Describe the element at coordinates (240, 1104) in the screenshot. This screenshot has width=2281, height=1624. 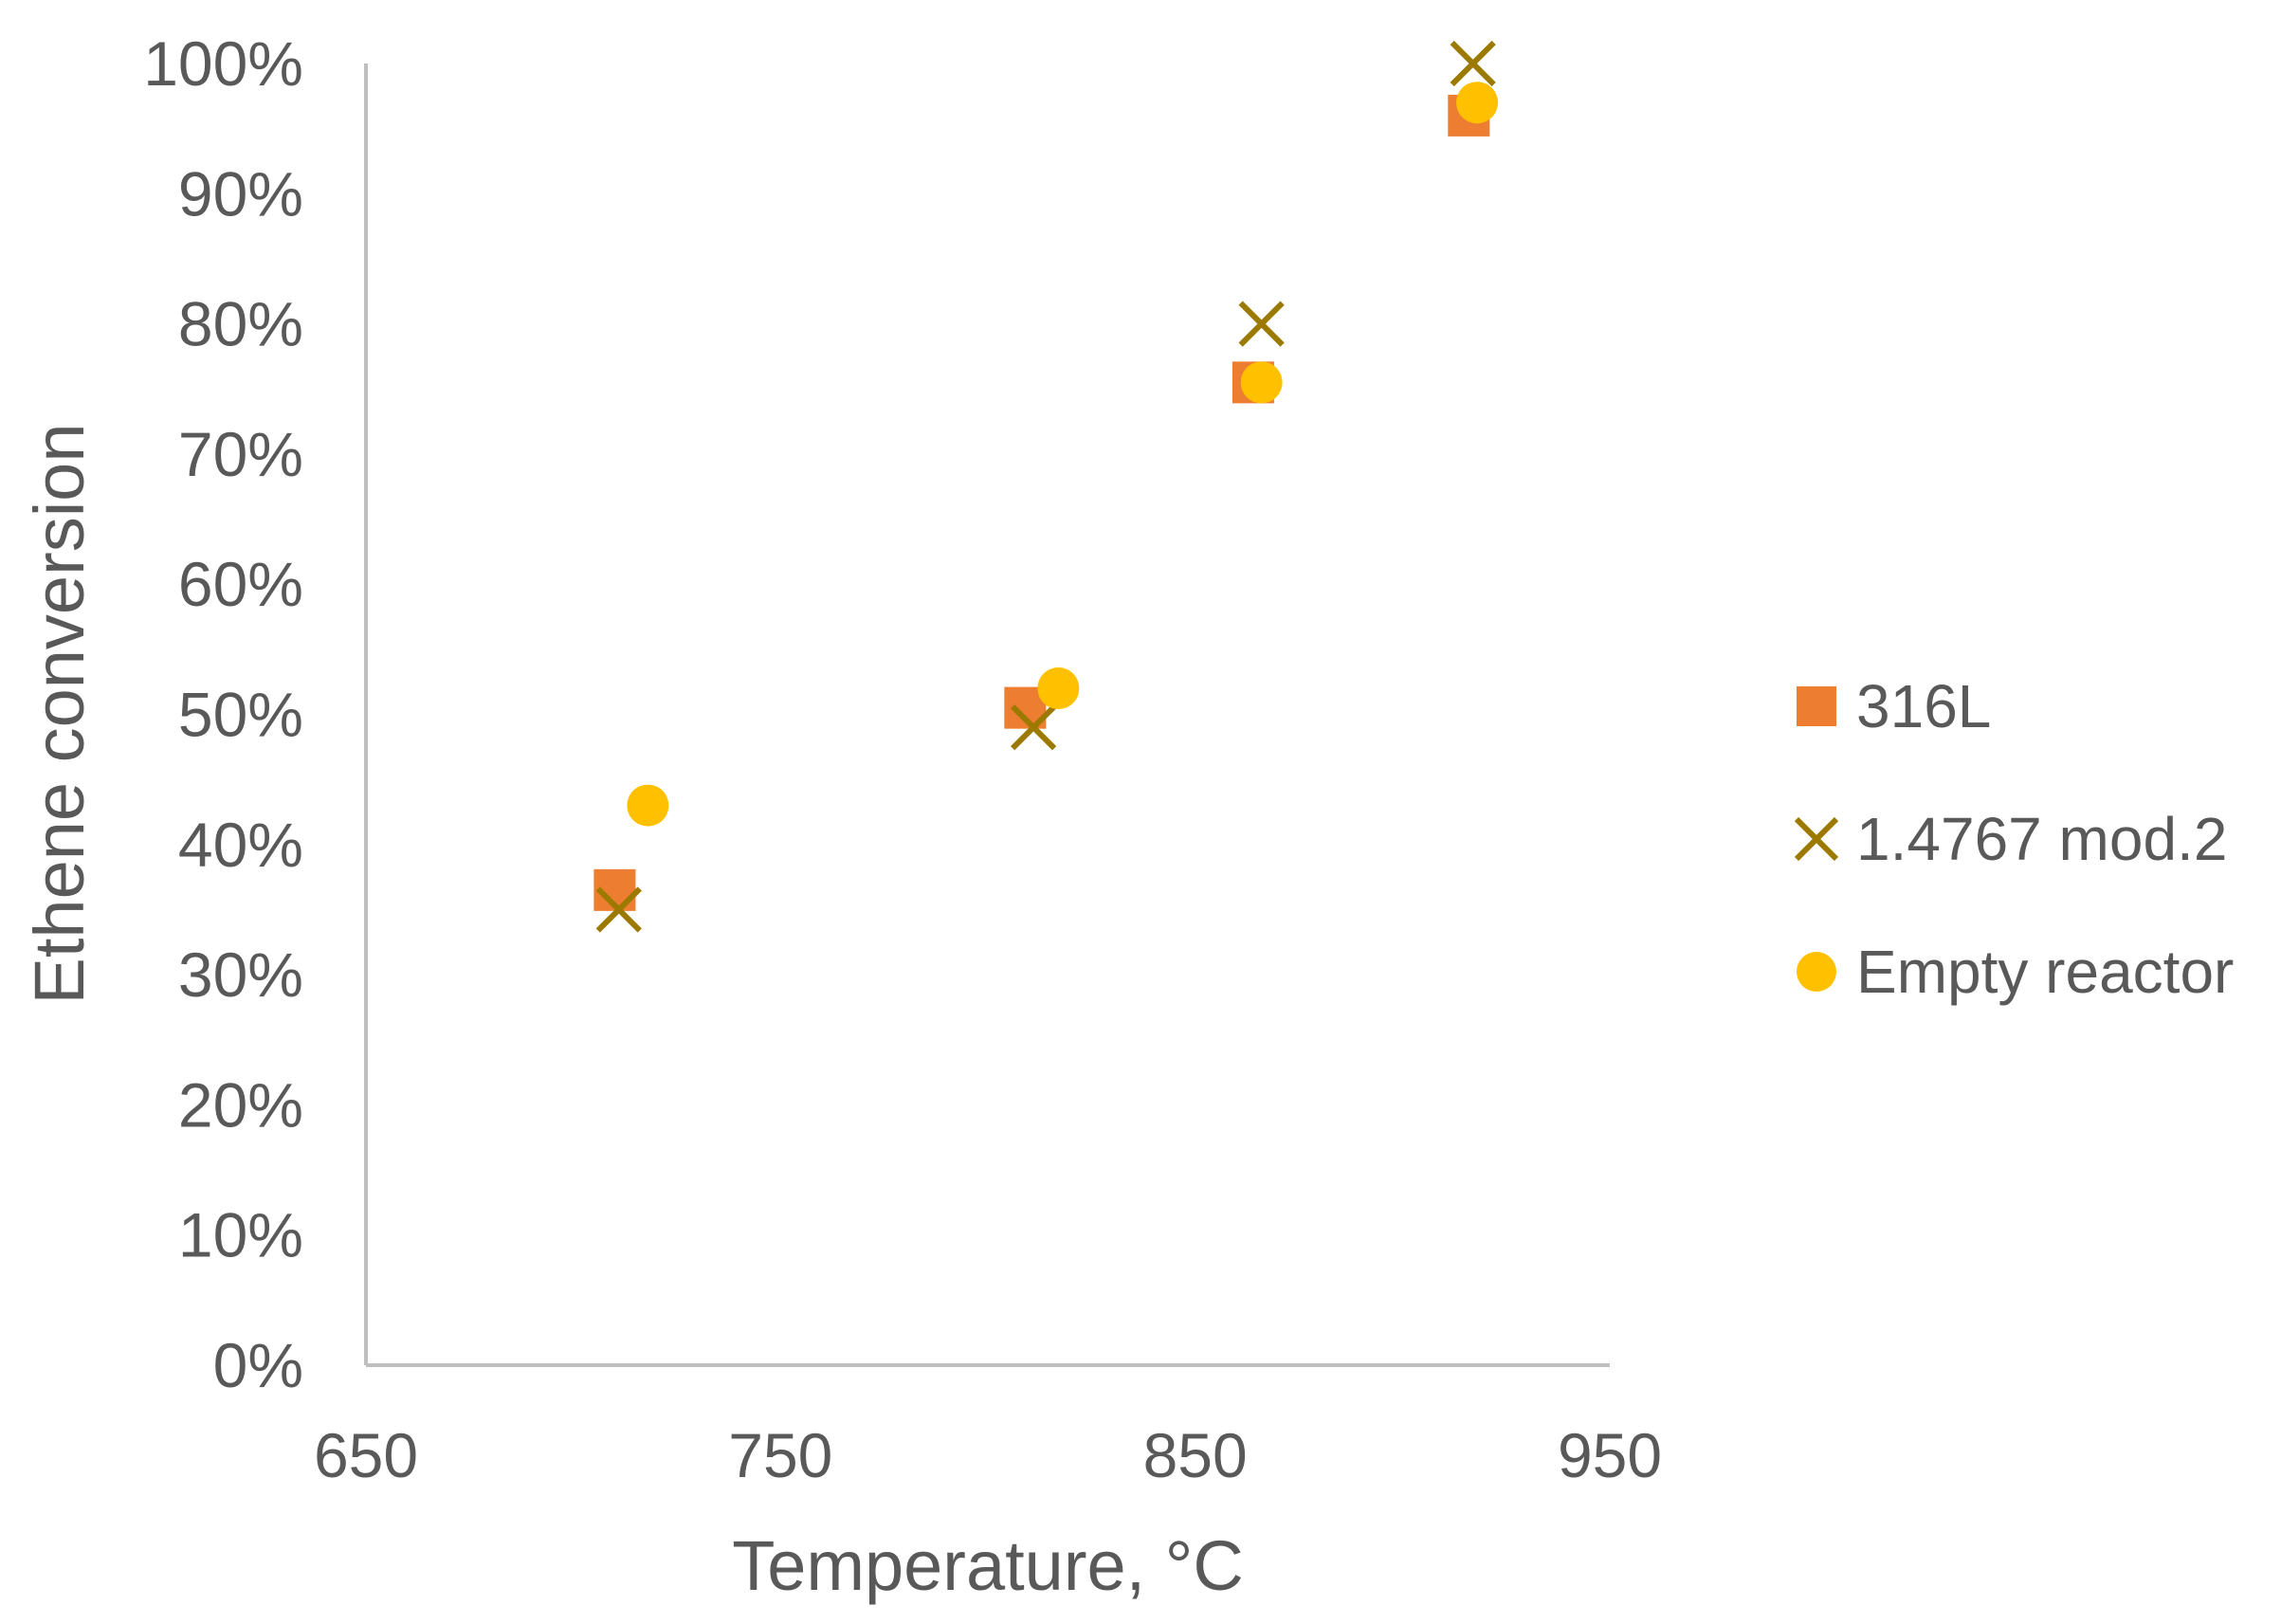
I see `y-tick-label: 20%` at that location.